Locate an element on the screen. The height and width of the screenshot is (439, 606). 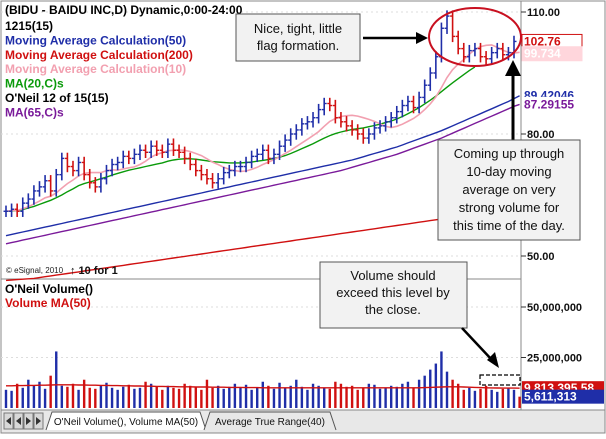
price-value-label: 87.29155 is located at coordinates (549, 104).